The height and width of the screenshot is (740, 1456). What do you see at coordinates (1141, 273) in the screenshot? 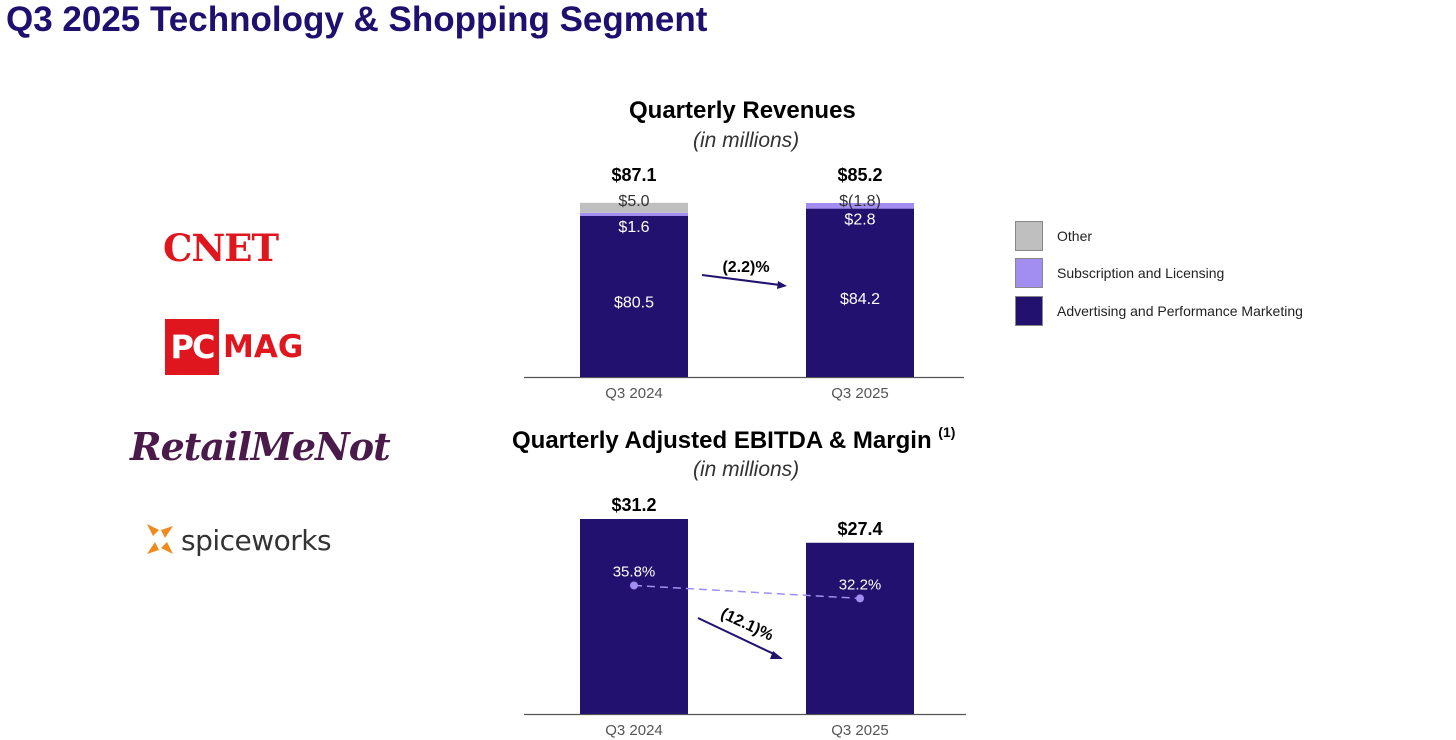
I see `legend-label-subscription: Subscription and Licensing` at bounding box center [1141, 273].